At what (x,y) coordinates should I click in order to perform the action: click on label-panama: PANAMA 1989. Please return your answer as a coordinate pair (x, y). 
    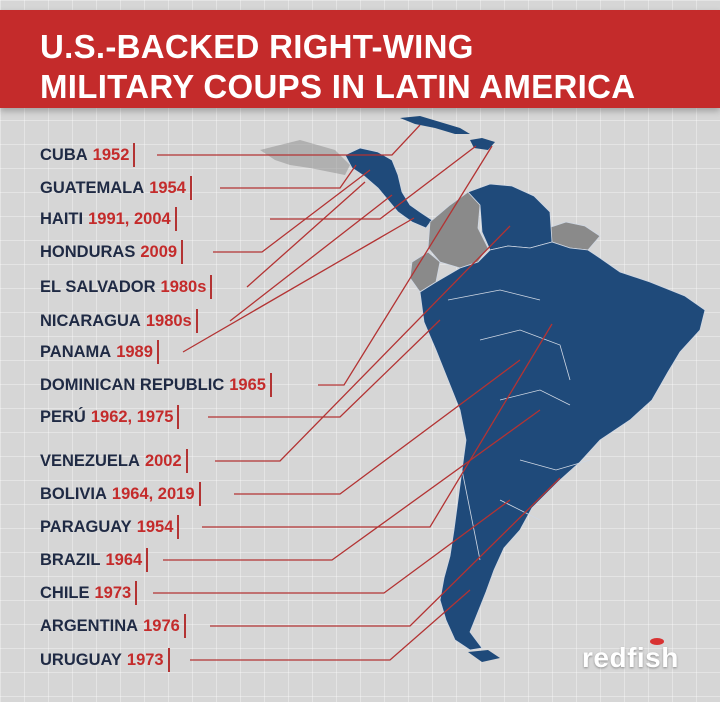
    Looking at the image, I should click on (99, 352).